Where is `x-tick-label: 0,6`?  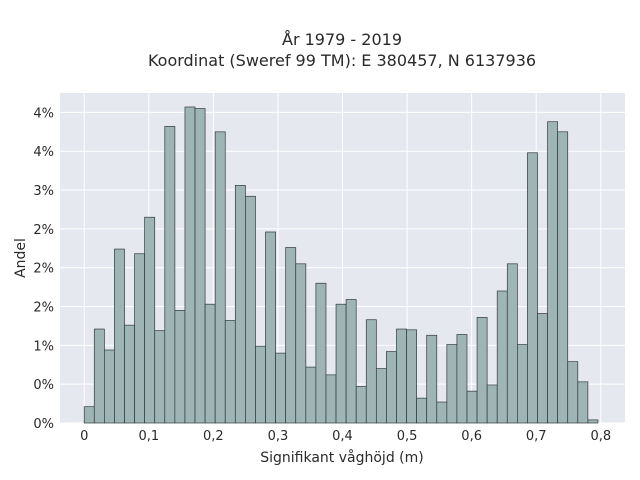 x-tick-label: 0,6 is located at coordinates (471, 436).